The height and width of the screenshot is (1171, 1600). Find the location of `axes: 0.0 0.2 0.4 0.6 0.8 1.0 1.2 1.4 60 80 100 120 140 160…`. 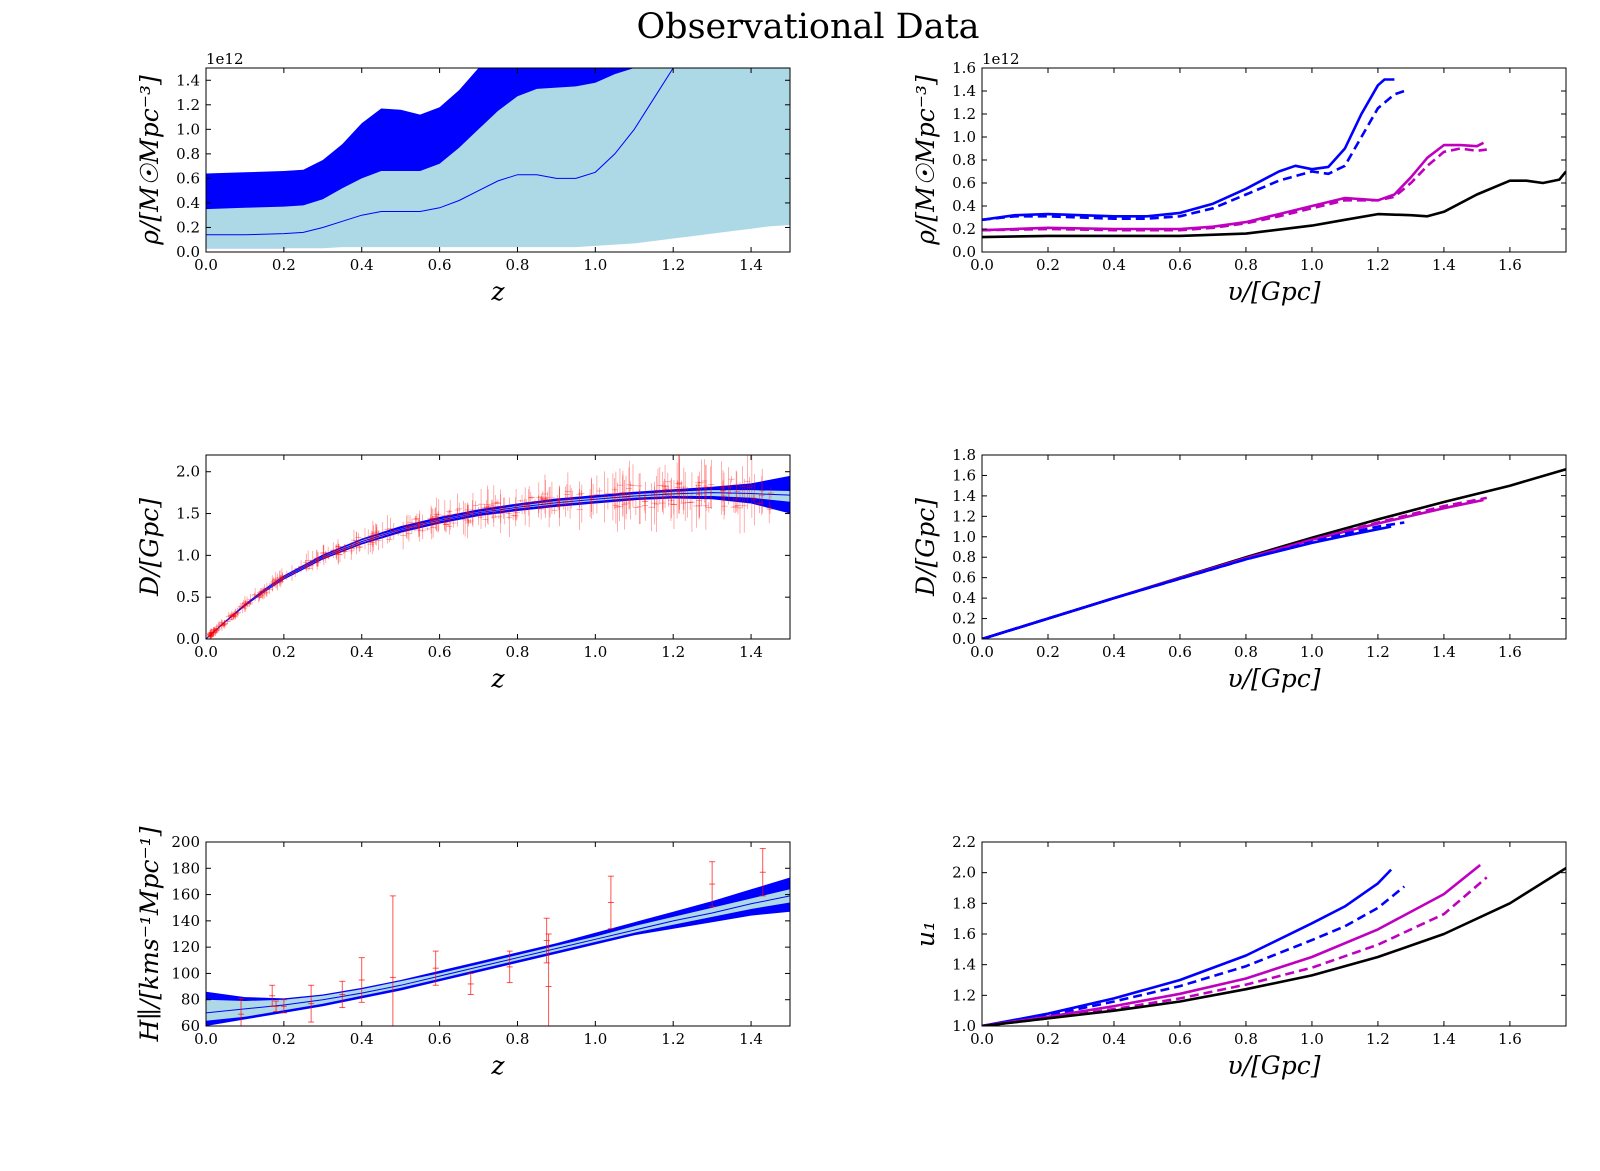

axes: 0.0 0.2 0.4 0.6 0.8 1.0 1.2 1.4 60 80 100 120 140 160… is located at coordinates (462, 953).